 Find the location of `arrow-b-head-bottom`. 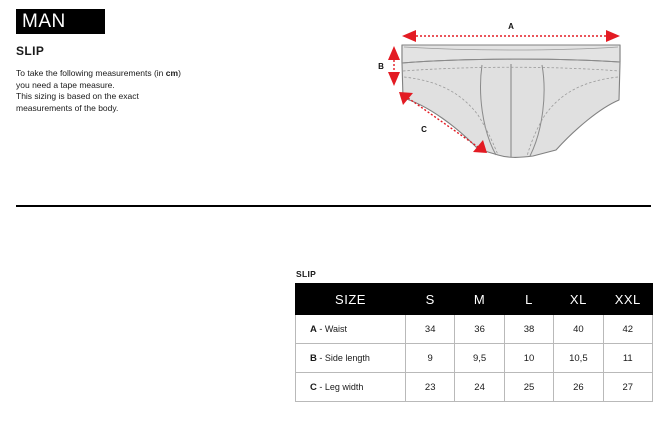

arrow-b-head-bottom is located at coordinates (394, 79).